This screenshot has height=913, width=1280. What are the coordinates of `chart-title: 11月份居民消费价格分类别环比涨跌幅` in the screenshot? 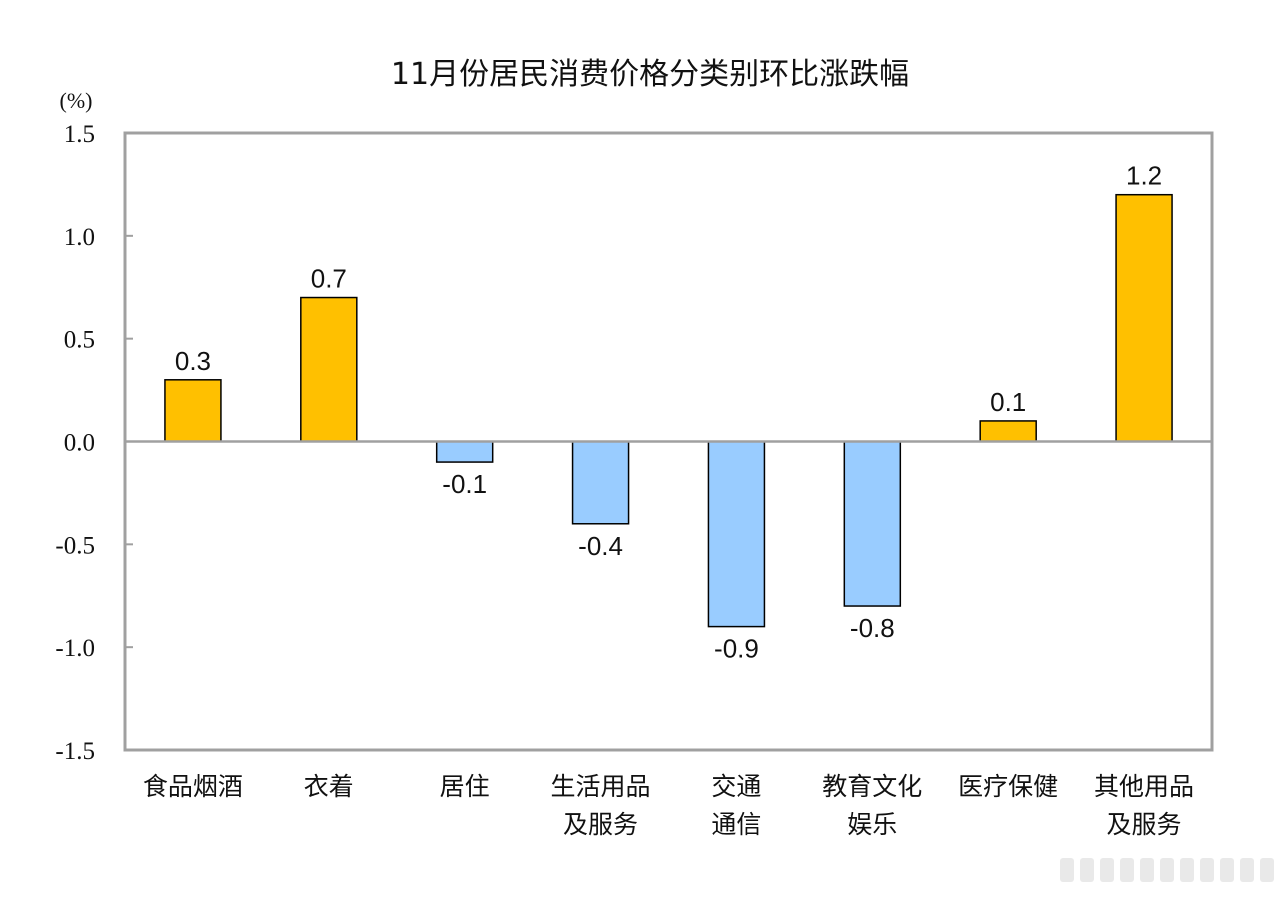 It's located at (650, 74).